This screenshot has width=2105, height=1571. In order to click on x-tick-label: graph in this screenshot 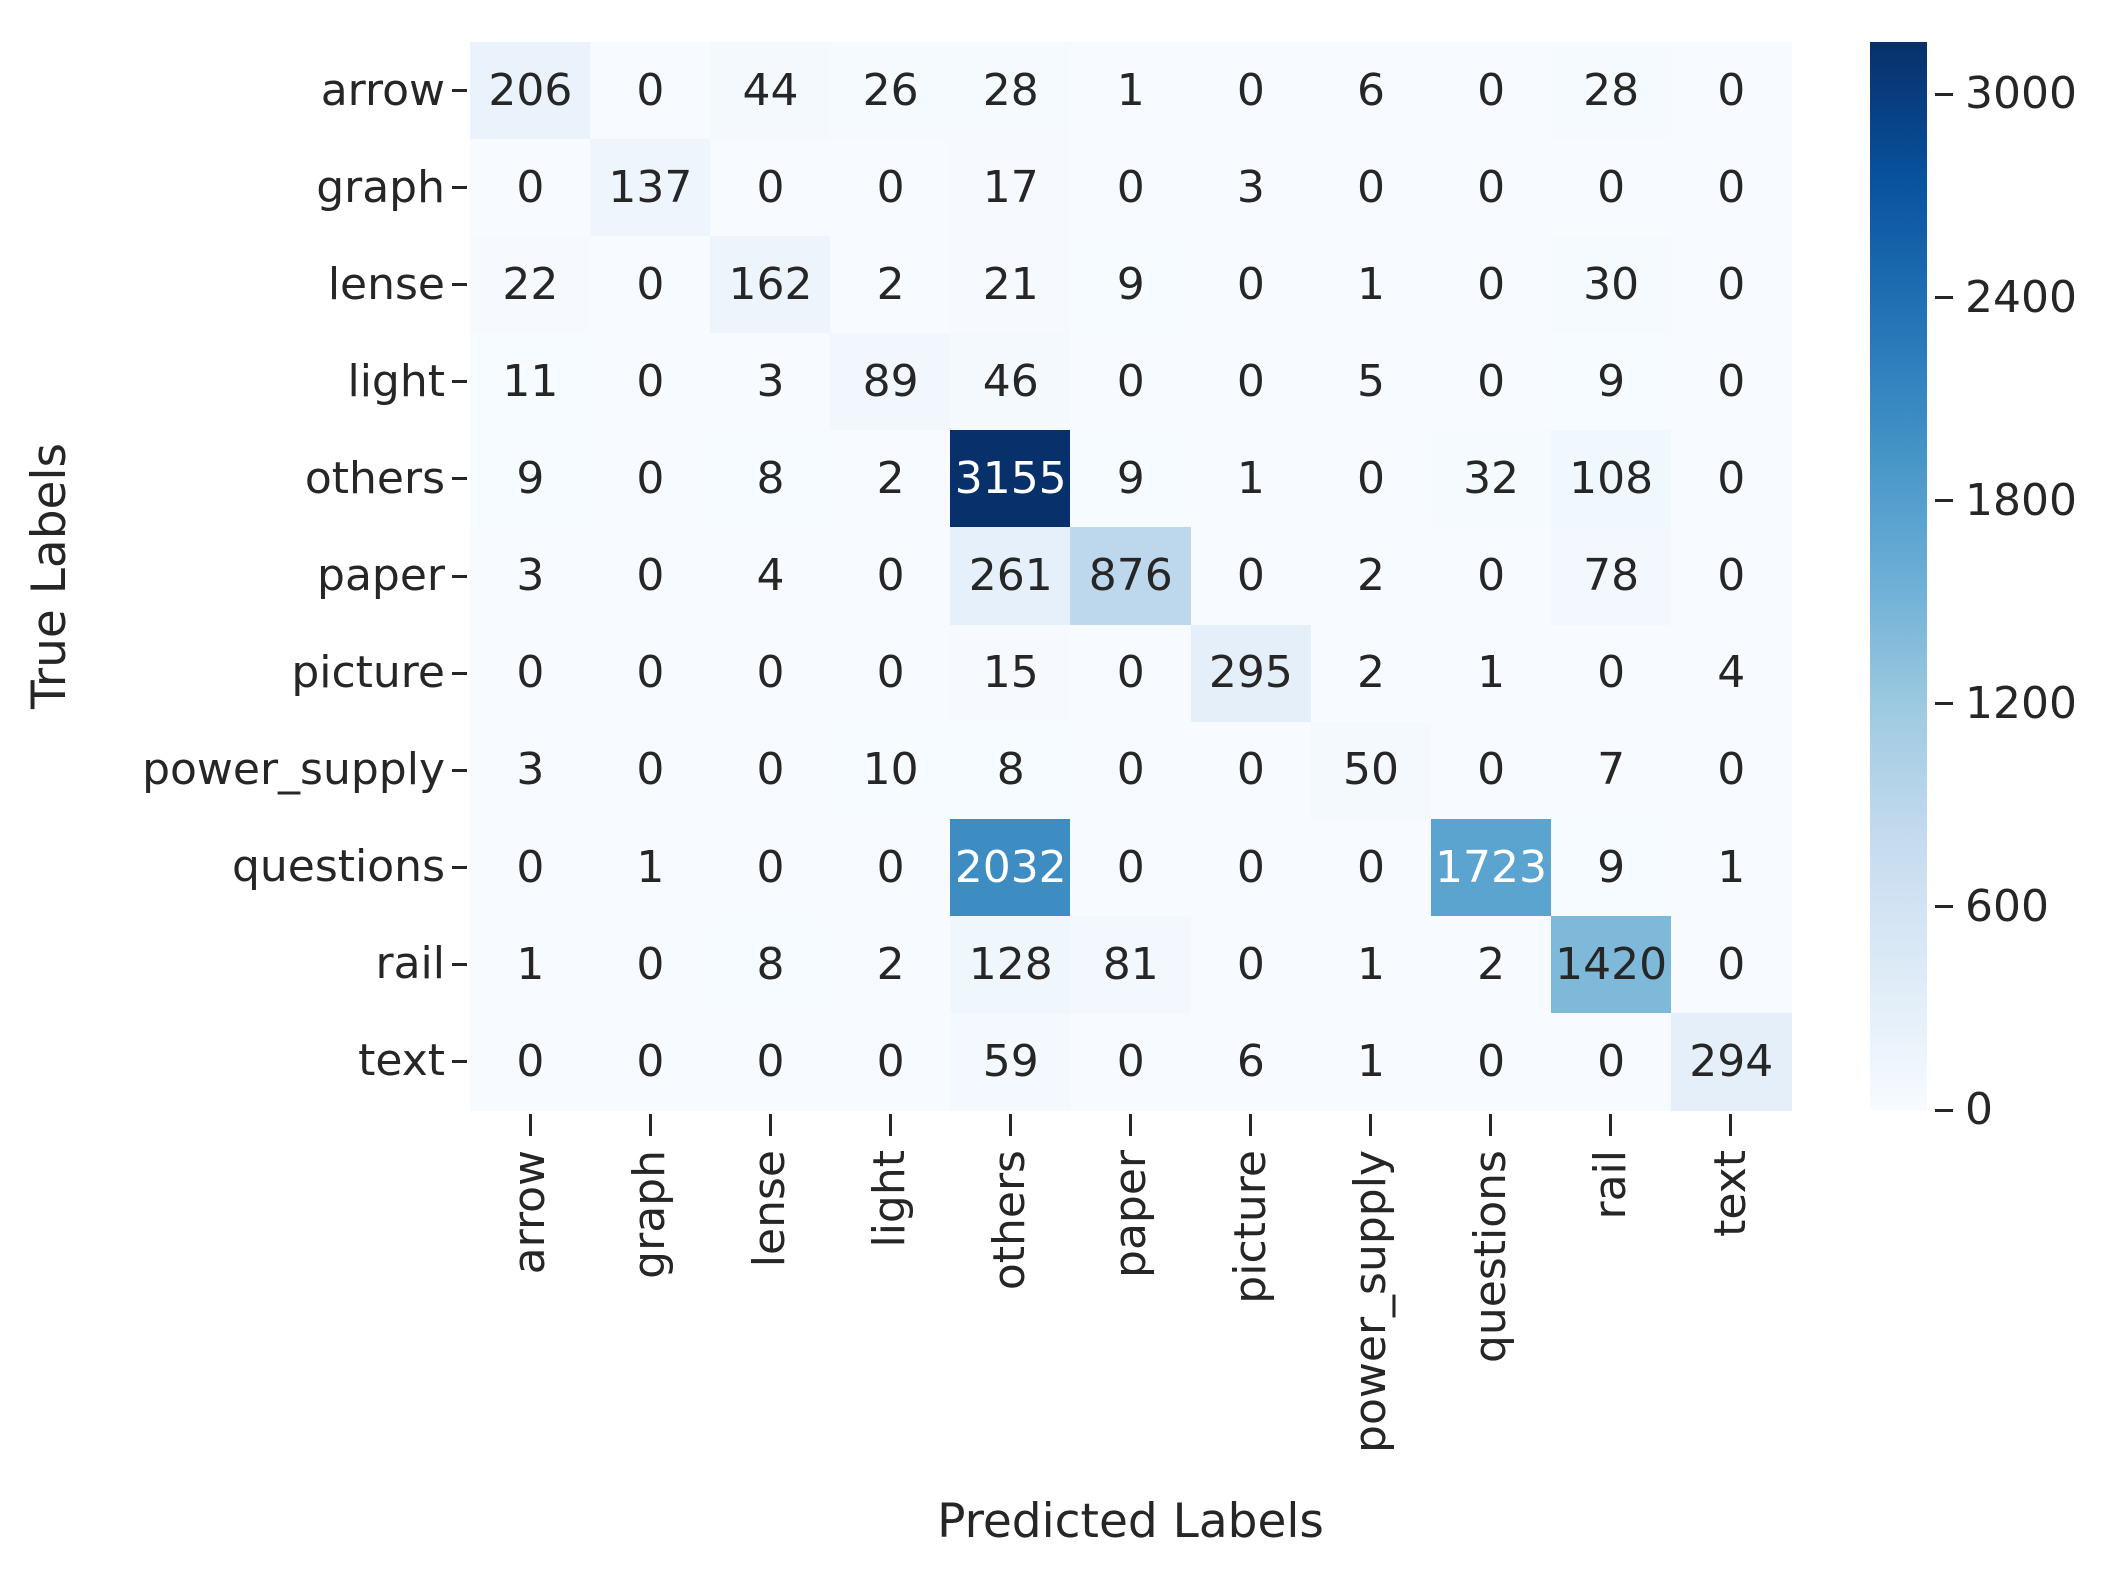, I will do `click(650, 1214)`.